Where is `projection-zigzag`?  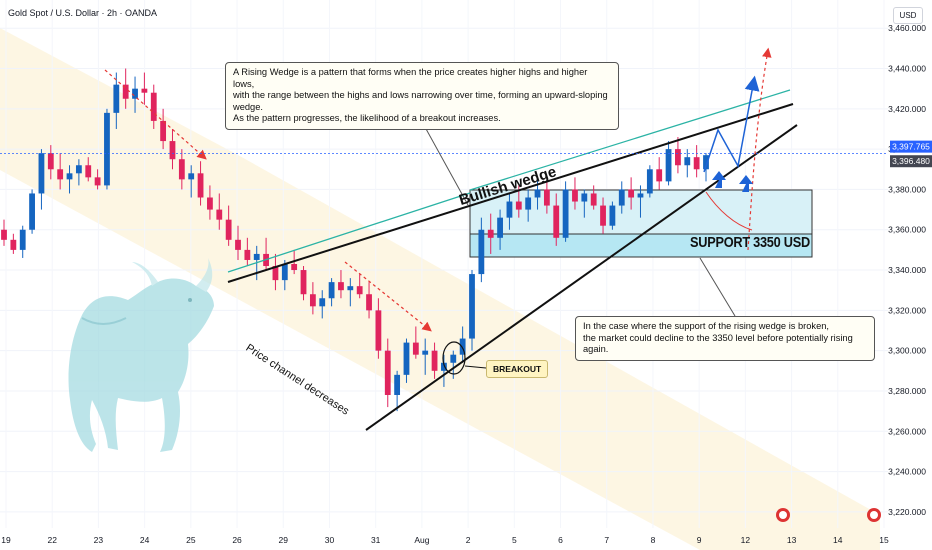 projection-zigzag is located at coordinates (731, 124).